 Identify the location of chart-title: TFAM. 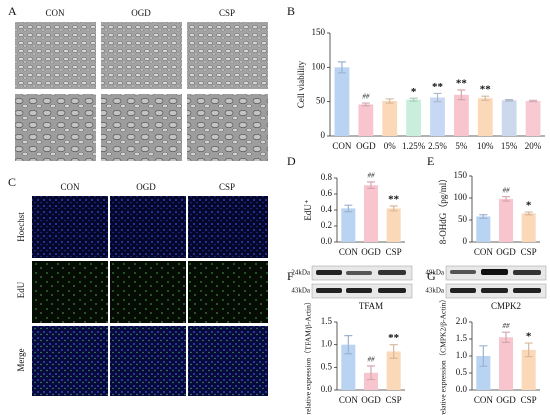
(371, 306).